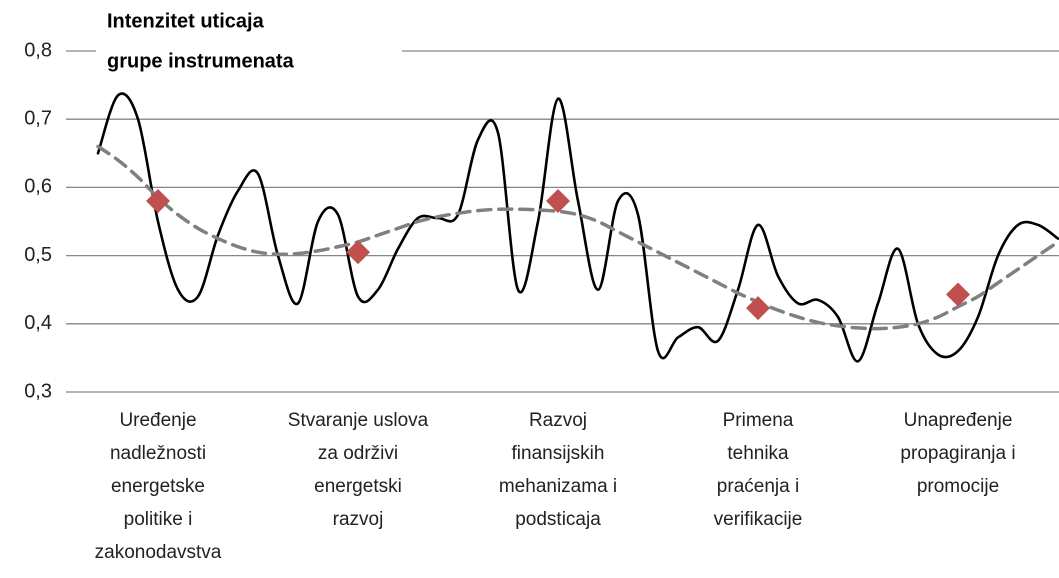  Describe the element at coordinates (358, 420) in the screenshot. I see `x-tick-label: Stvaranje uslova` at that location.